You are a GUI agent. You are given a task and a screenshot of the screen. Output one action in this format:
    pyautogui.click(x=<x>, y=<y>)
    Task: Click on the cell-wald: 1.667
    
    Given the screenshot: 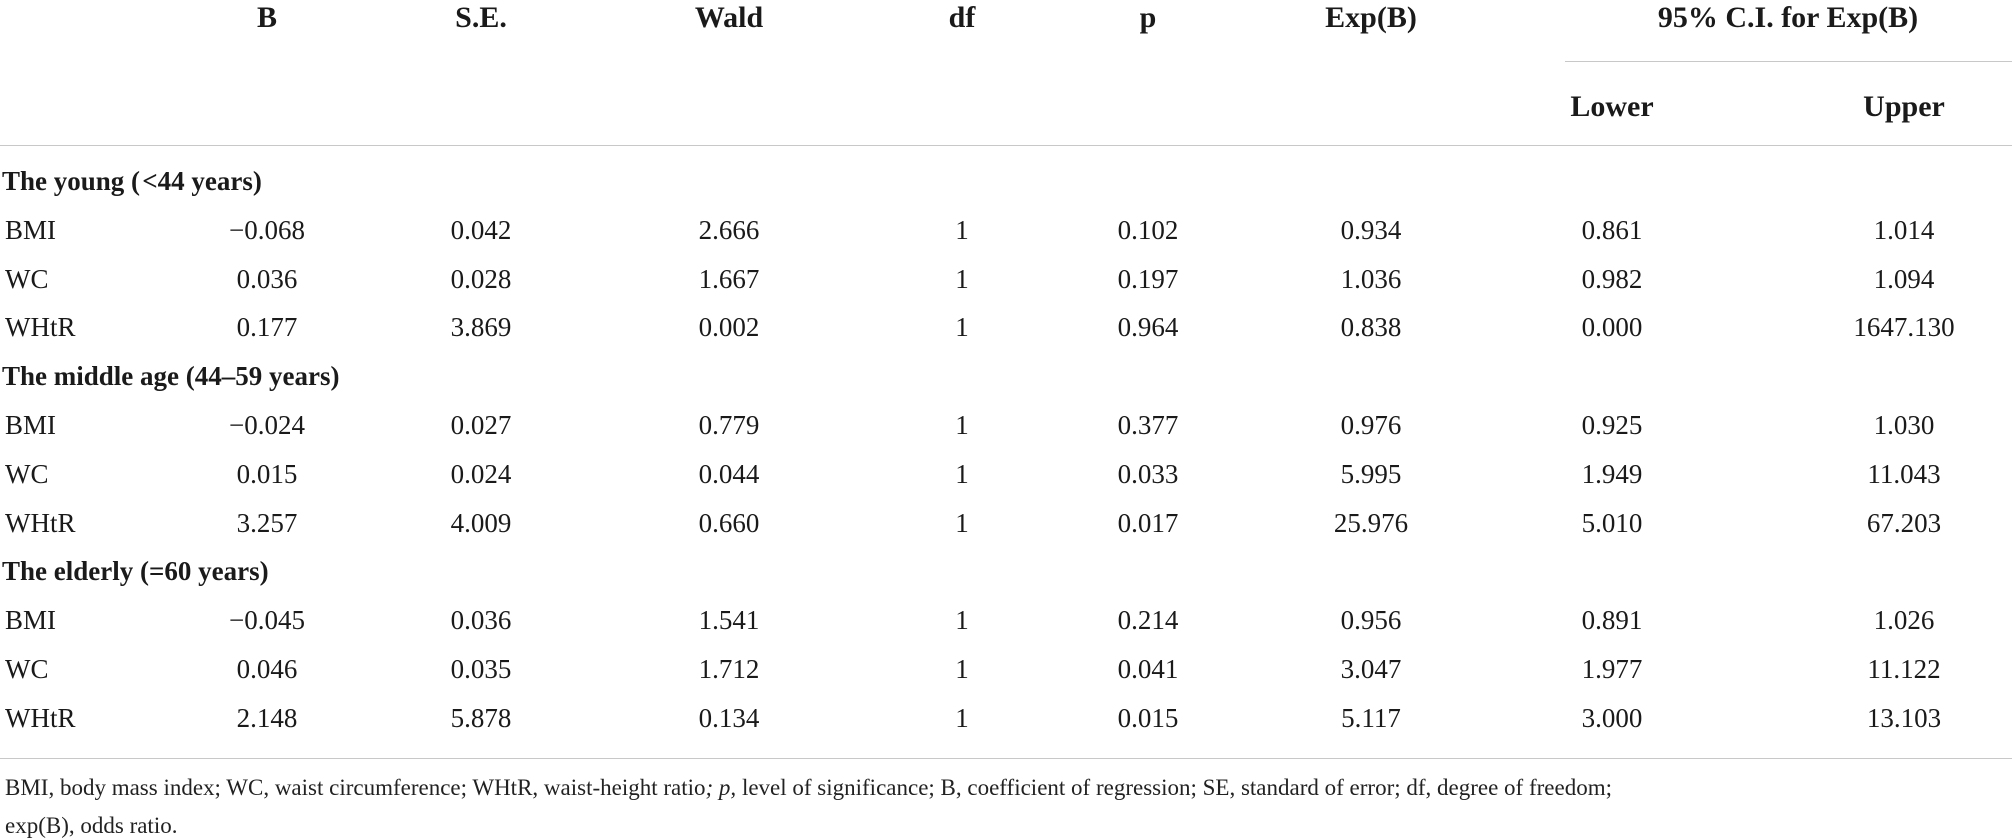 What is the action you would take?
    pyautogui.click(x=729, y=278)
    